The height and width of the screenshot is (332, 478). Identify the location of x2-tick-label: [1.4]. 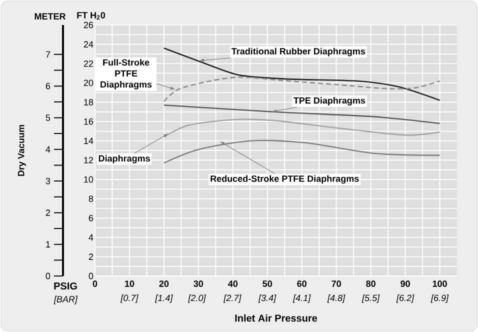
(164, 298).